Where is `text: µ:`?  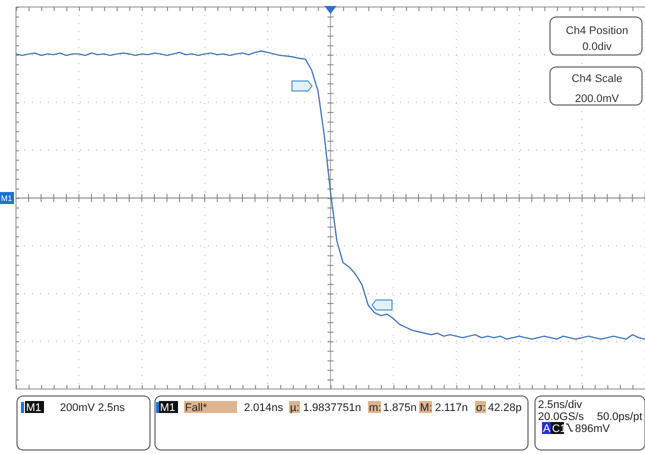 text: µ: is located at coordinates (295, 408).